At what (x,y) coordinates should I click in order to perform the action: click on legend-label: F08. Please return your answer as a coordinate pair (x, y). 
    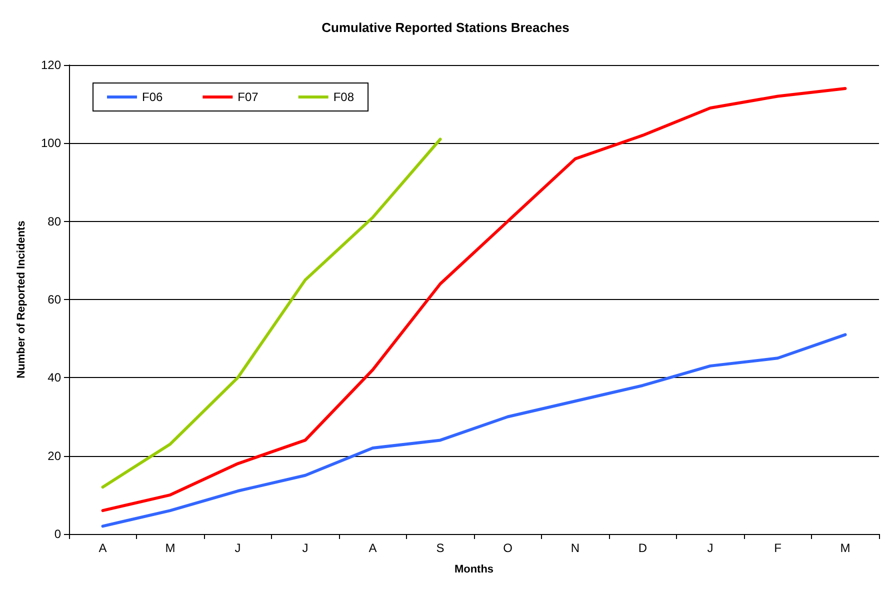
    Looking at the image, I should click on (343, 97).